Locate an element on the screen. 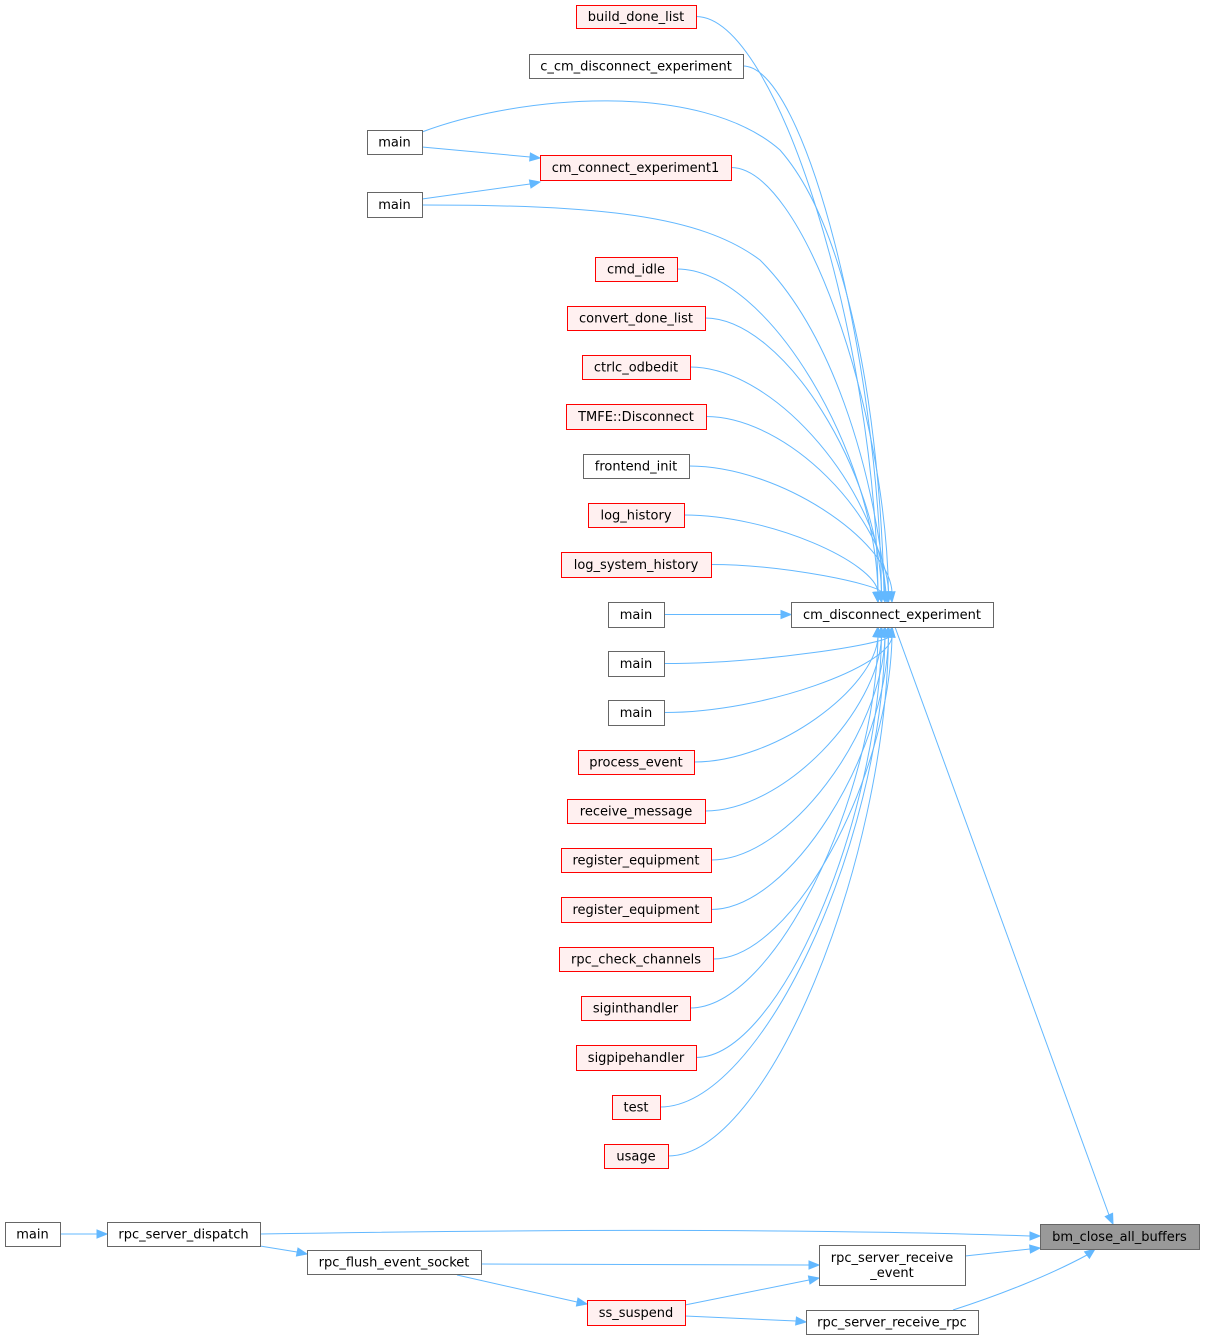  node-label: convert_done_list is located at coordinates (636, 319).